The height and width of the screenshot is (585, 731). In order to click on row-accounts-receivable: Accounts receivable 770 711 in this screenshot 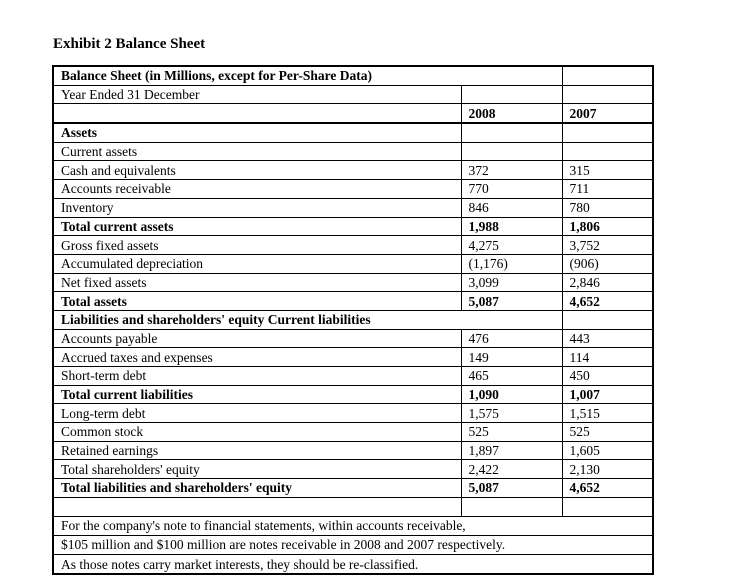, I will do `click(353, 189)`.